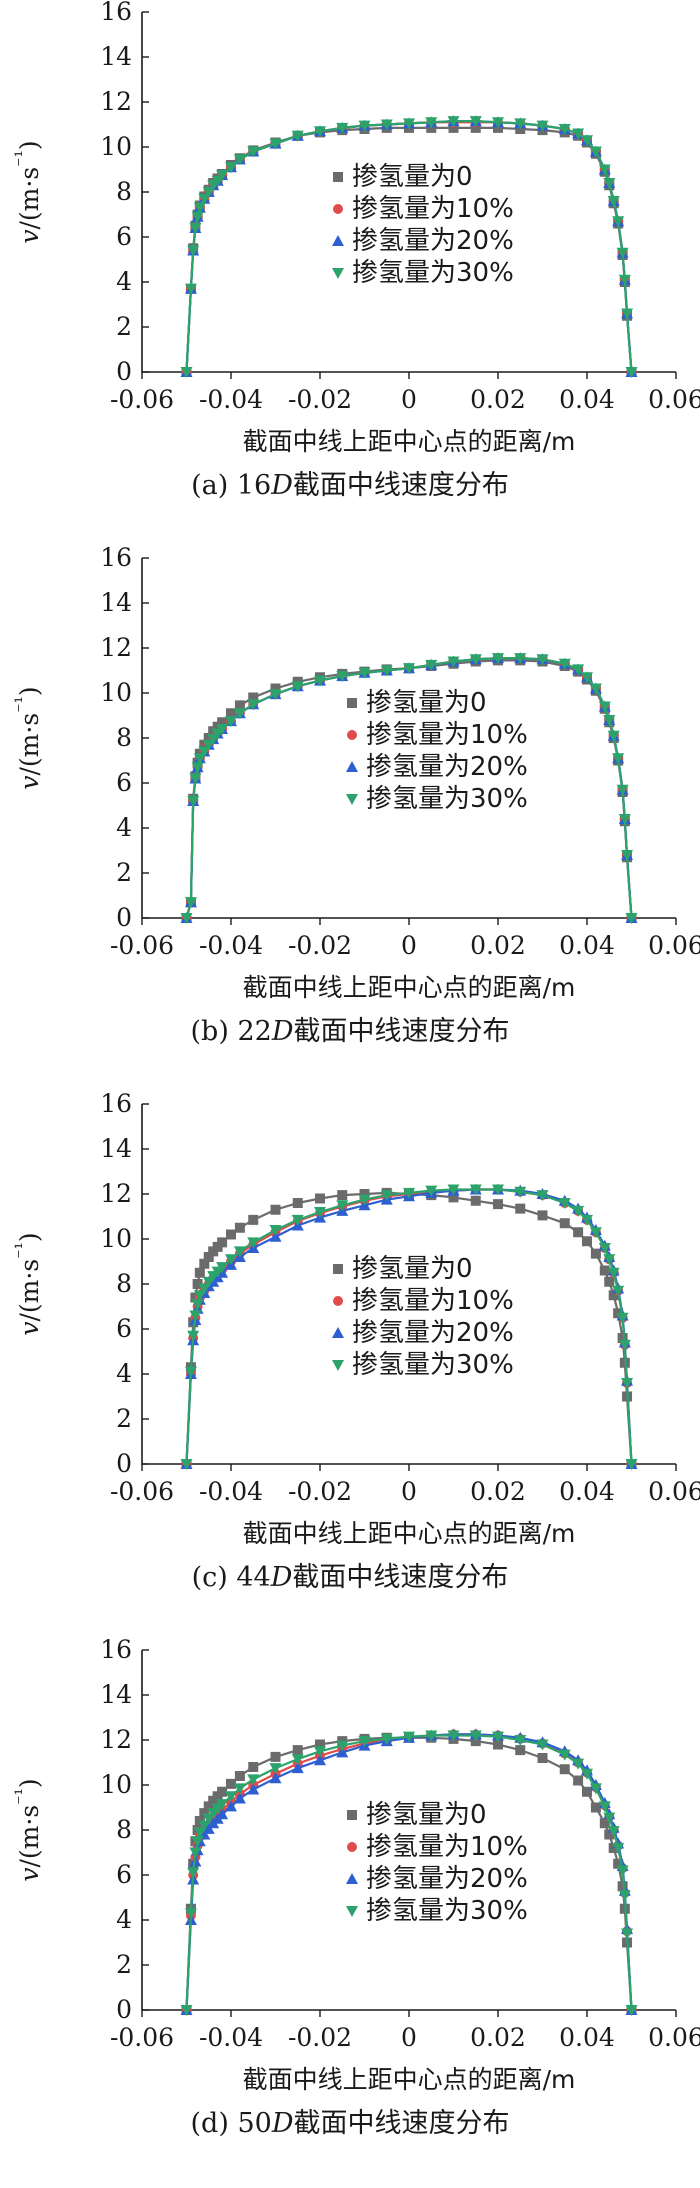 The height and width of the screenshot is (2188, 700). I want to click on legend-label: 掺氢量为20%, so click(447, 1879).